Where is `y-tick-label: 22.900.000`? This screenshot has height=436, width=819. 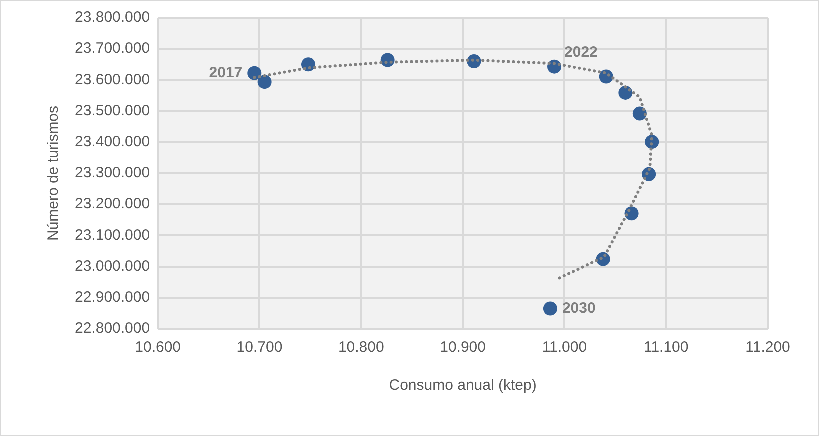 y-tick-label: 22.900.000 is located at coordinates (112, 297).